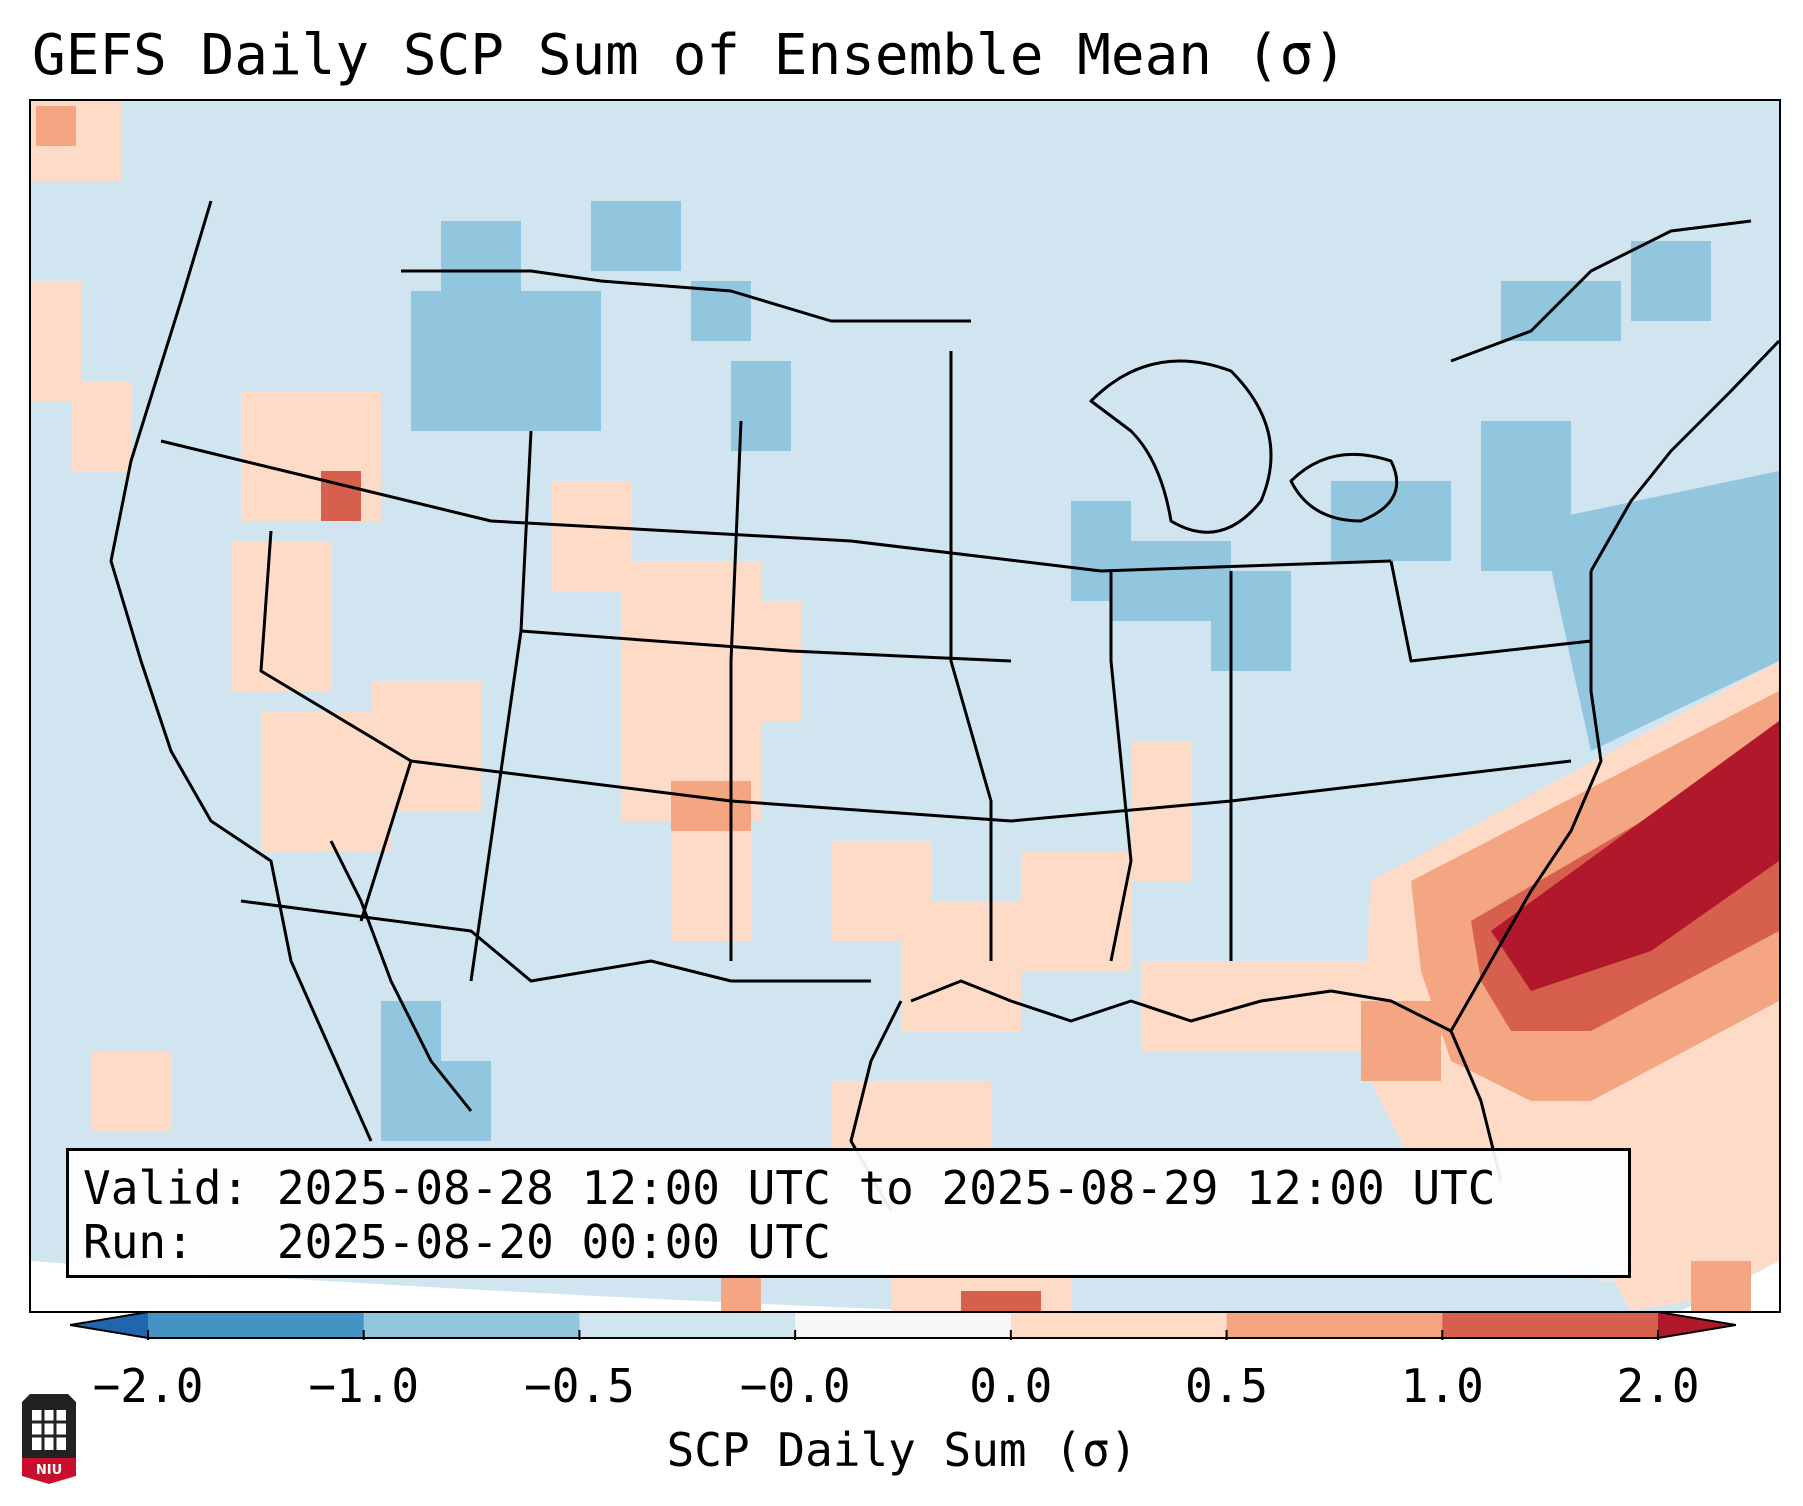  I want to click on logo-text: NIU, so click(49, 1470).